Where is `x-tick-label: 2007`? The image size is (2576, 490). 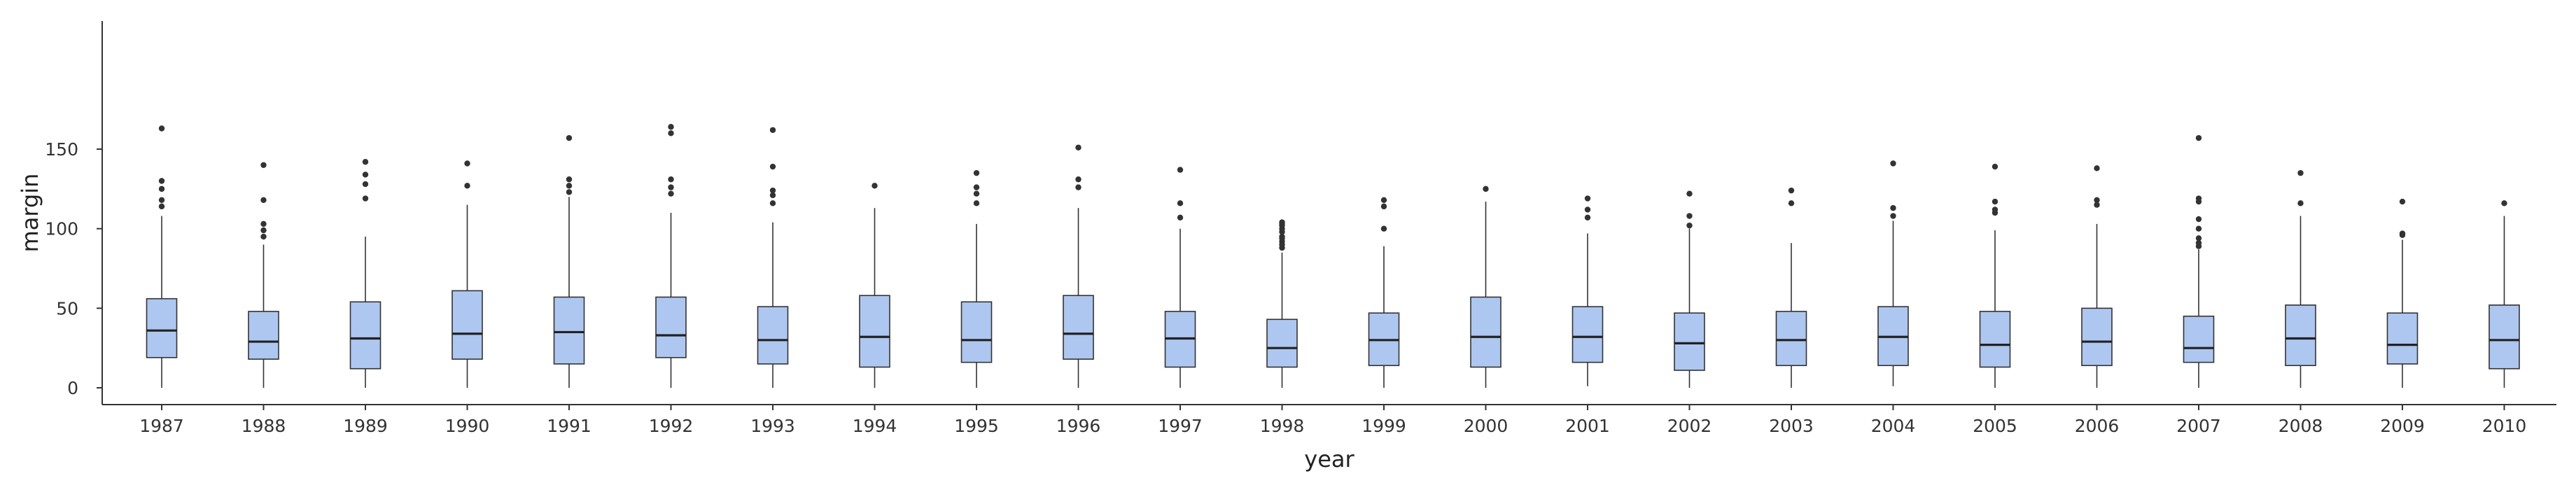
x-tick-label: 2007 is located at coordinates (2198, 426).